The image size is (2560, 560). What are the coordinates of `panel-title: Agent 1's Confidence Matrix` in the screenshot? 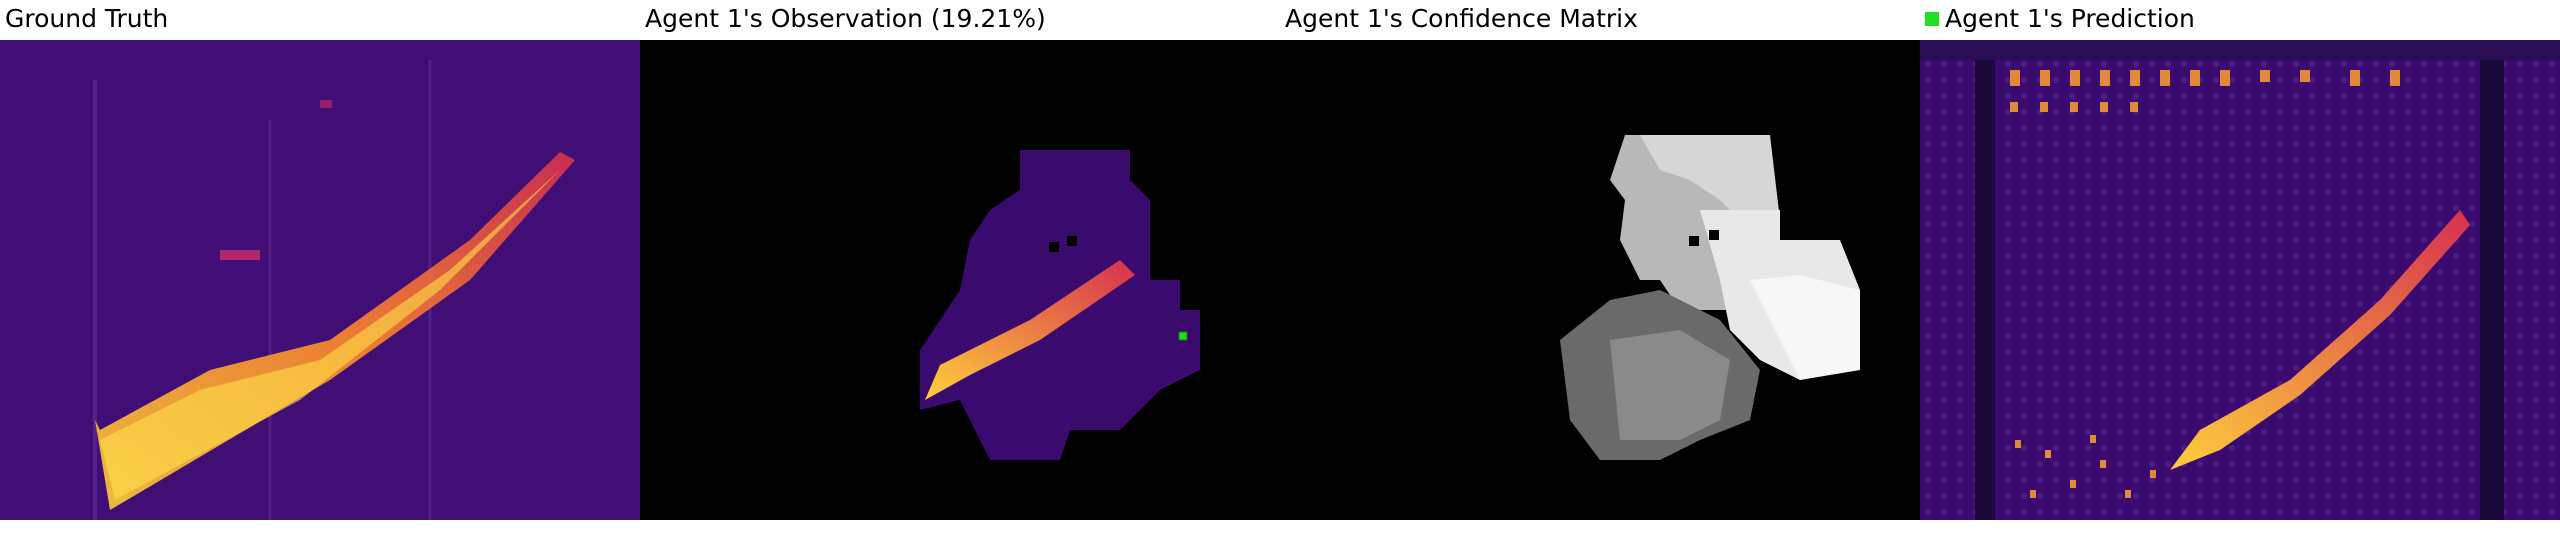 It's located at (1461, 19).